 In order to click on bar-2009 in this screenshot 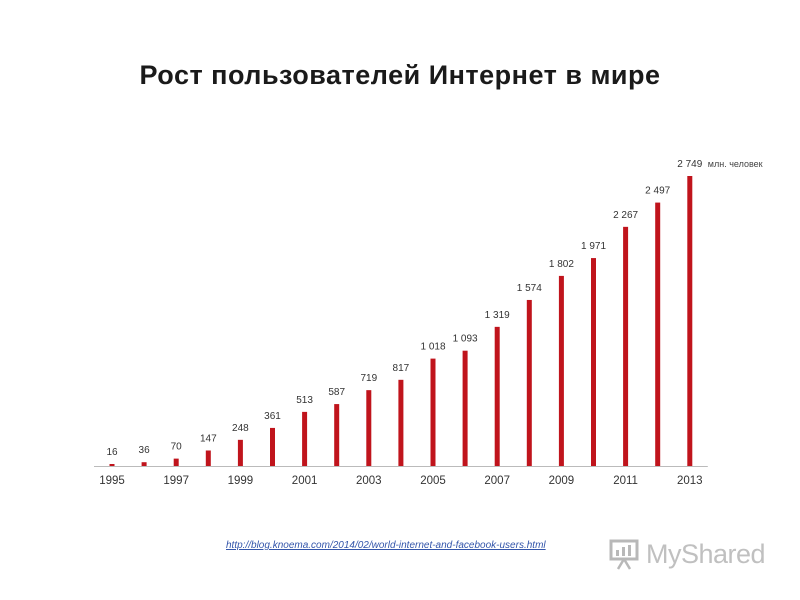, I will do `click(561, 370)`.